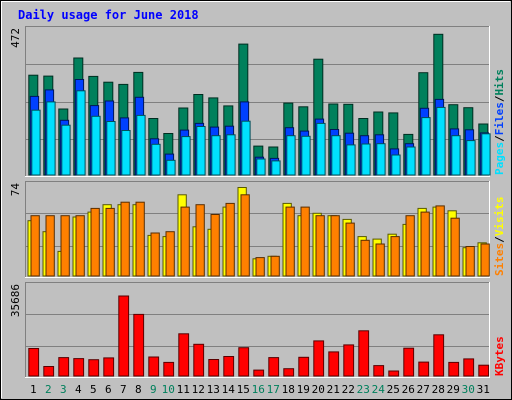  Describe the element at coordinates (303, 389) in the screenshot. I see `day-label-19: 19` at that location.